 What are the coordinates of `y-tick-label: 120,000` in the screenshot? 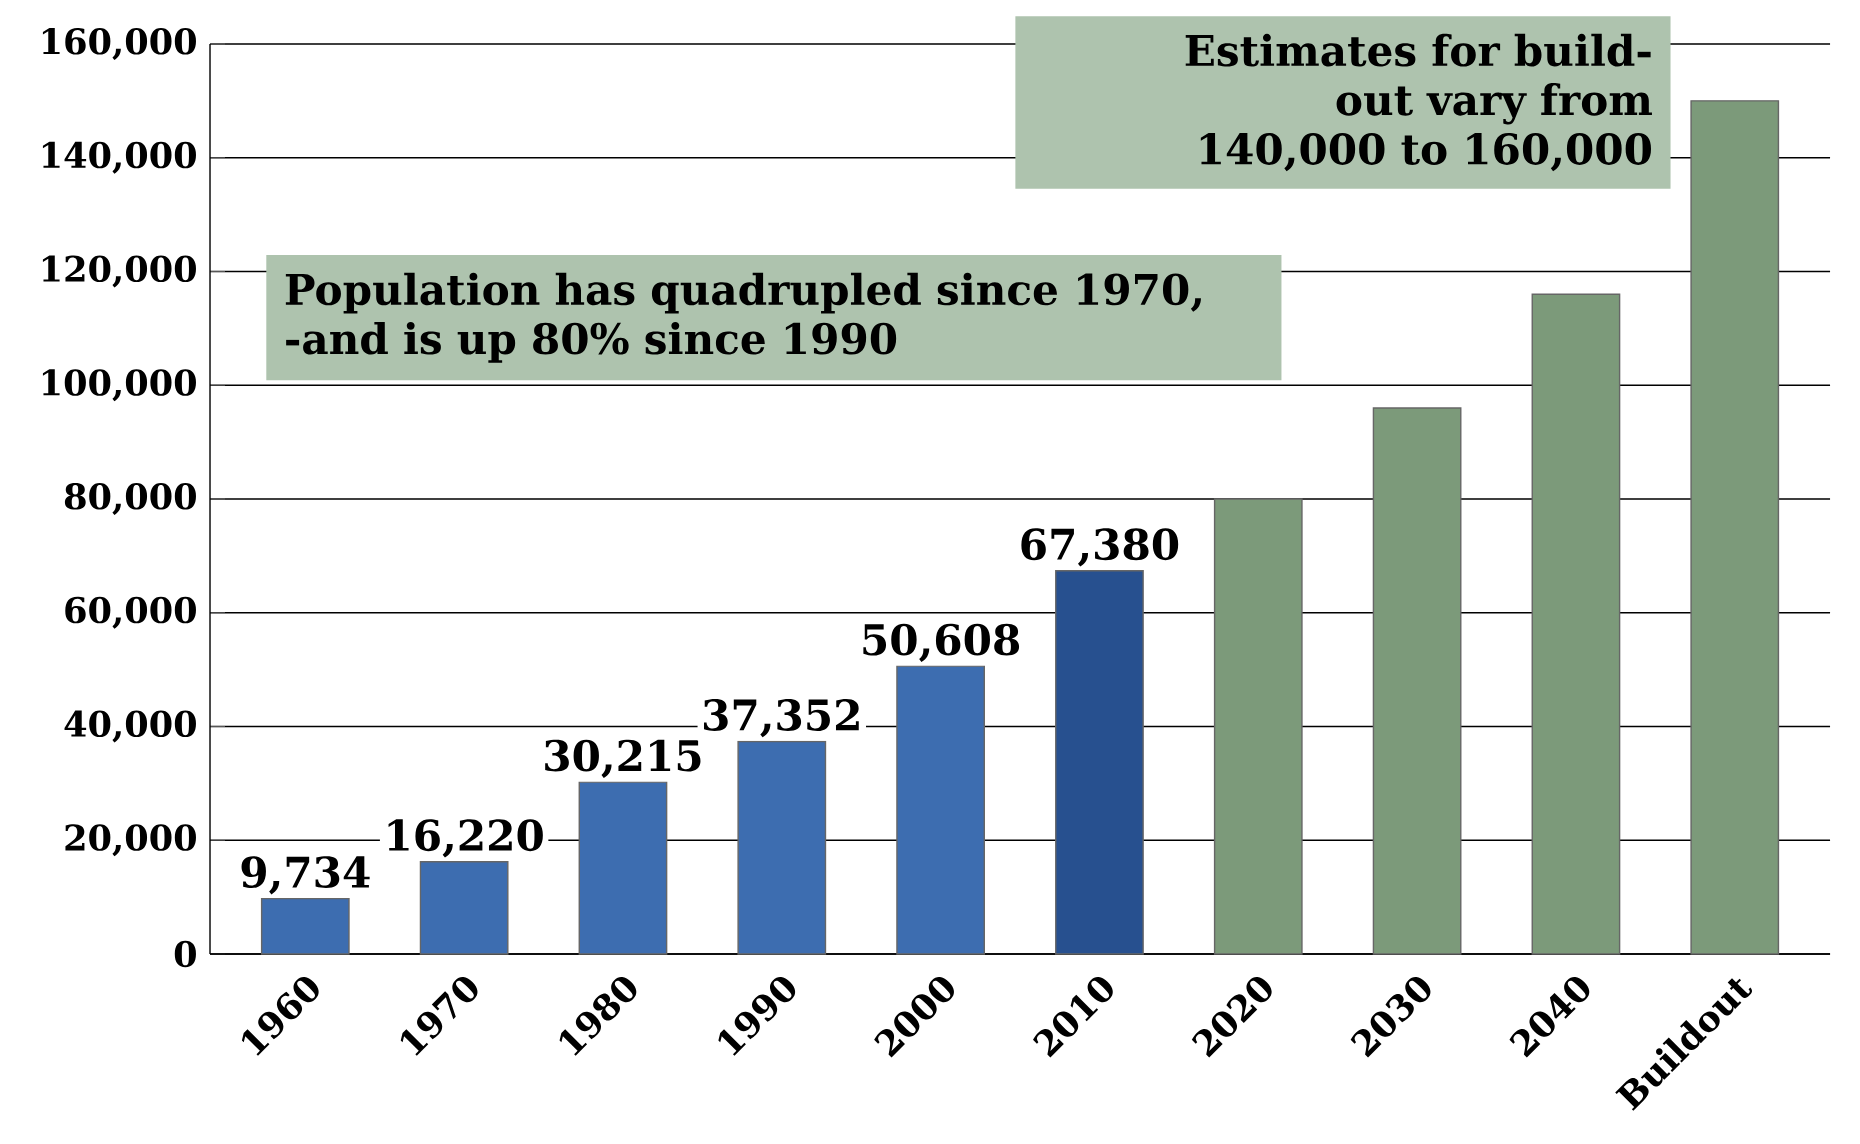 It's located at (119, 271).